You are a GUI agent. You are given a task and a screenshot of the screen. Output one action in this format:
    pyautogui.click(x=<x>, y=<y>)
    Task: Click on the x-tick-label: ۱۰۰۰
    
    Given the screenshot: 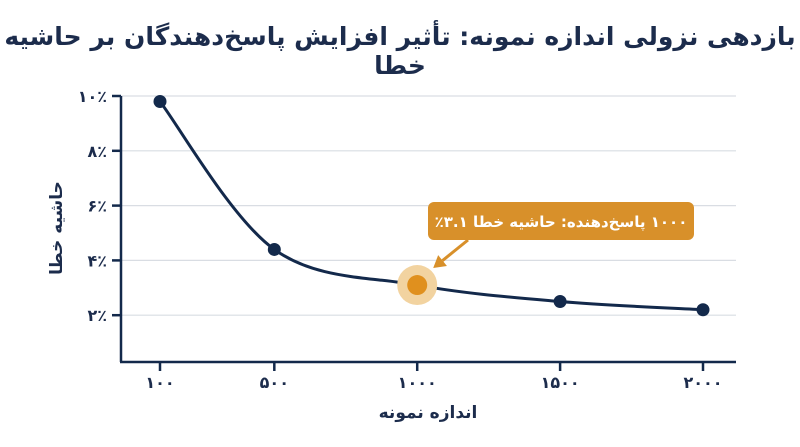 What is the action you would take?
    pyautogui.click(x=417, y=382)
    